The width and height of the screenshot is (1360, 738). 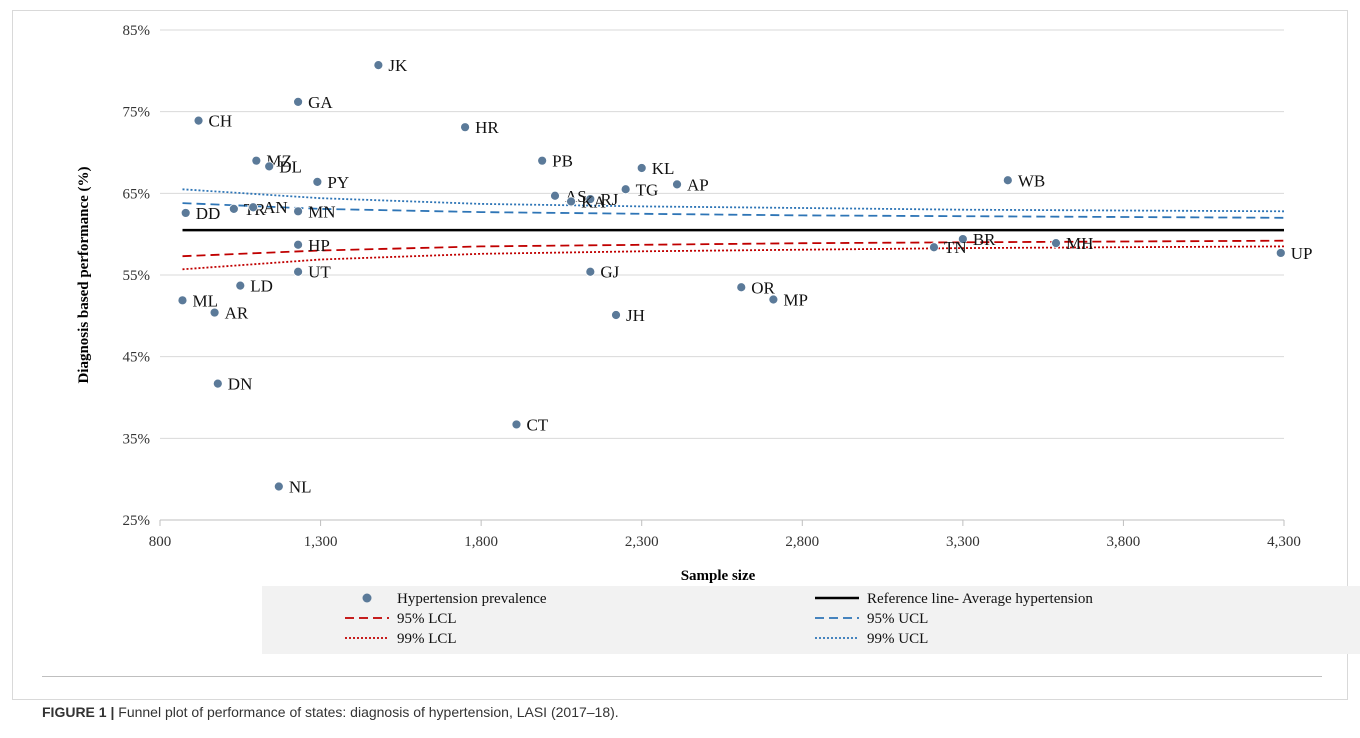 What do you see at coordinates (481, 542) in the screenshot?
I see `x-tick-label: 1,800` at bounding box center [481, 542].